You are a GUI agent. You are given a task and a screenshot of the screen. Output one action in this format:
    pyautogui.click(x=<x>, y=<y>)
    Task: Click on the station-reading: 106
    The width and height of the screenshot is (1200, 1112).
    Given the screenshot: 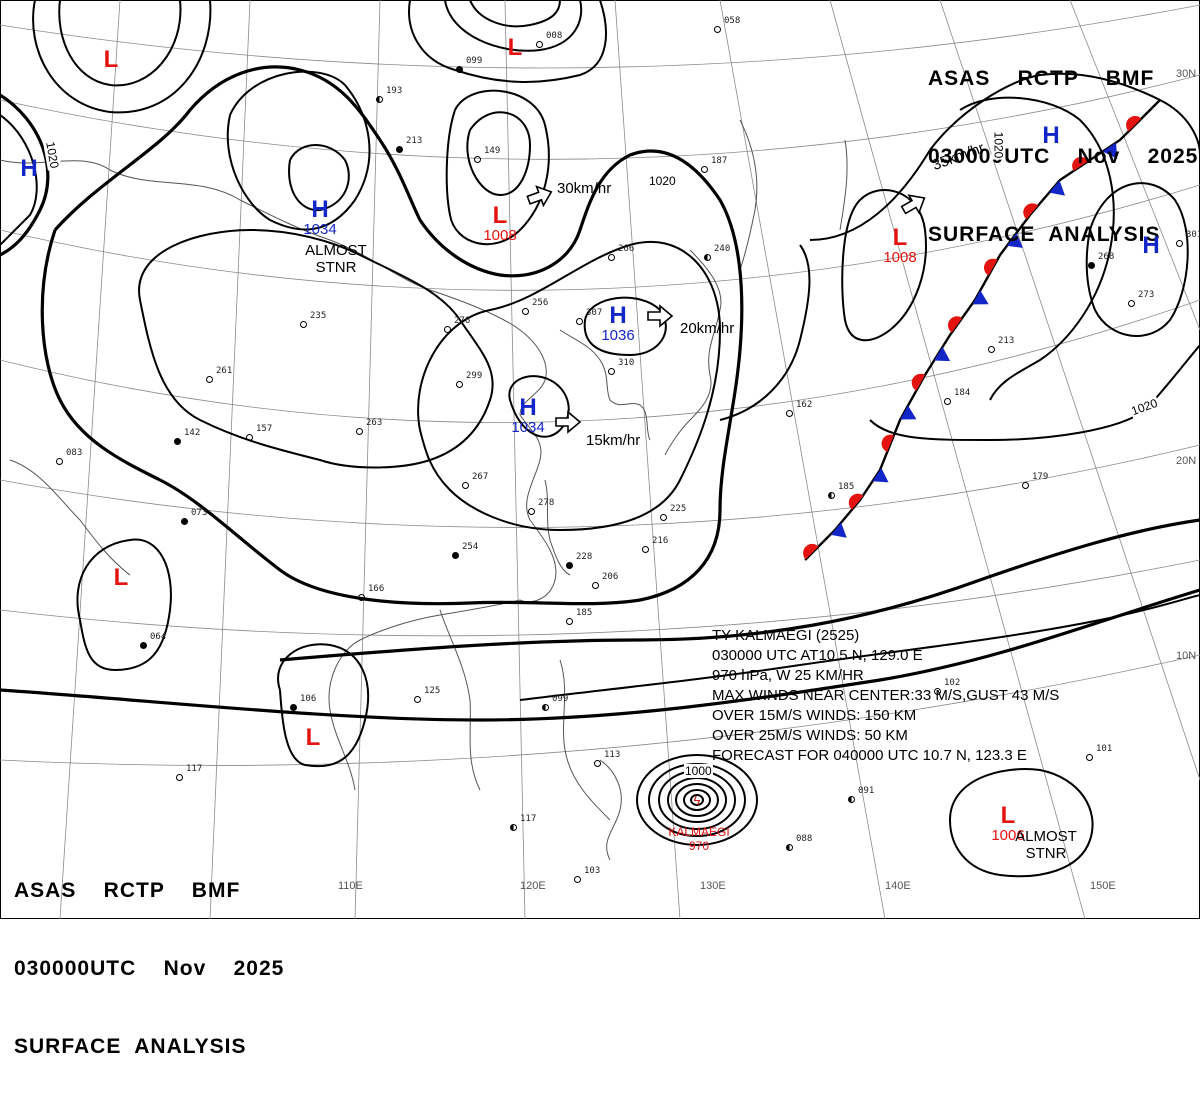 What is the action you would take?
    pyautogui.click(x=308, y=699)
    